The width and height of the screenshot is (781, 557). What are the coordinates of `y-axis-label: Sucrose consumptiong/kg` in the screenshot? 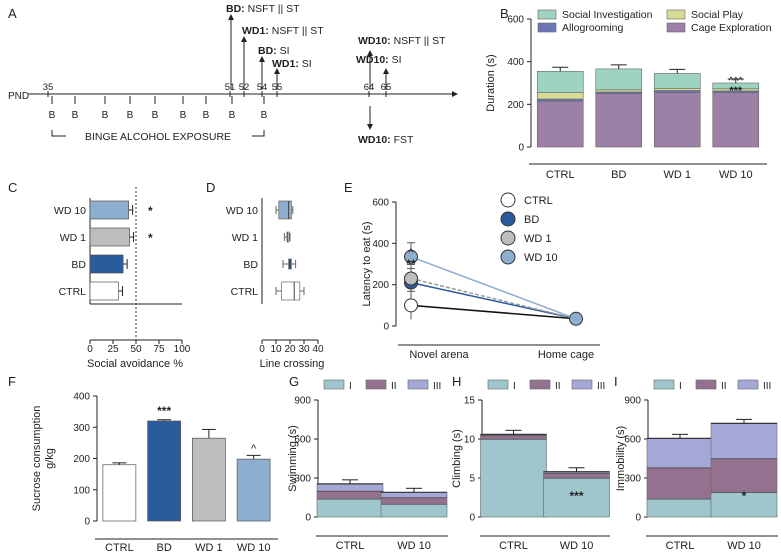 It's located at (43, 459).